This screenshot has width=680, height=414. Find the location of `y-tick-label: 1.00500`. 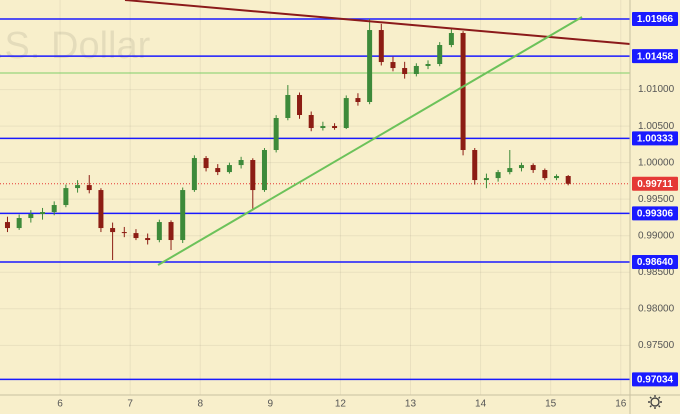

y-tick-label: 1.00500 is located at coordinates (656, 126).